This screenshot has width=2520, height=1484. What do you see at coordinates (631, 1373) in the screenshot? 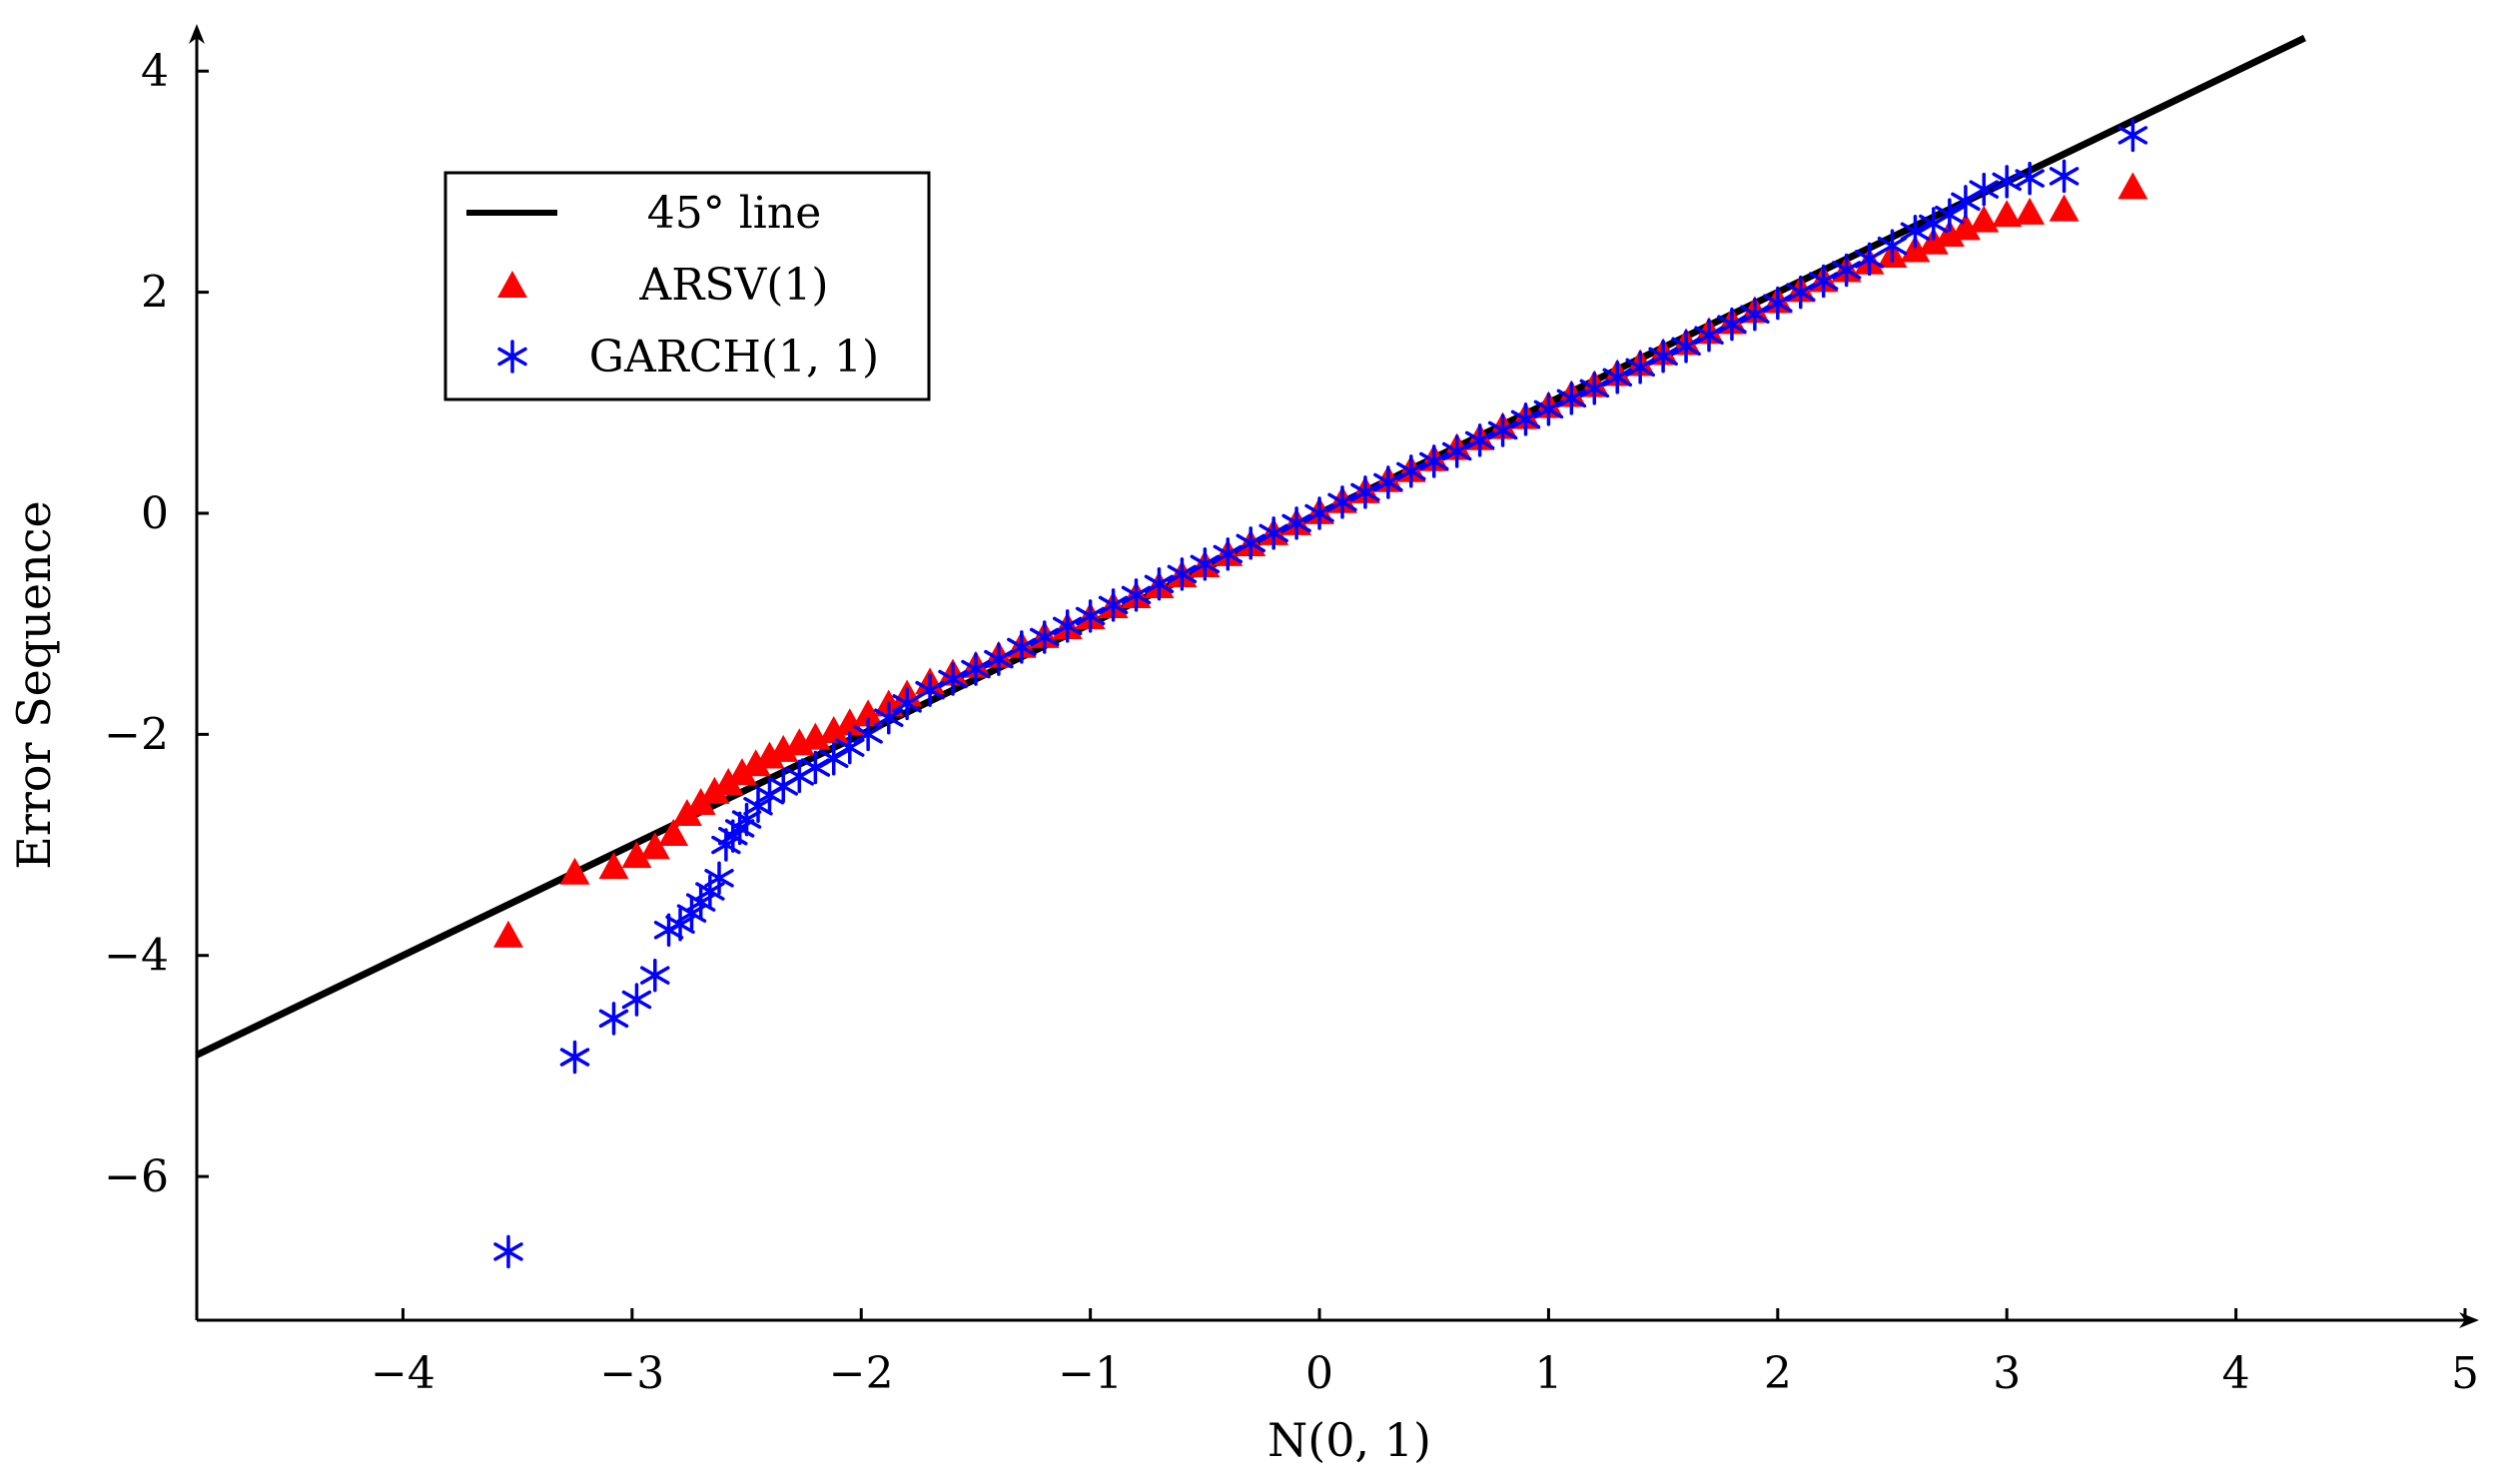
I see `x-tick-label: −3` at bounding box center [631, 1373].